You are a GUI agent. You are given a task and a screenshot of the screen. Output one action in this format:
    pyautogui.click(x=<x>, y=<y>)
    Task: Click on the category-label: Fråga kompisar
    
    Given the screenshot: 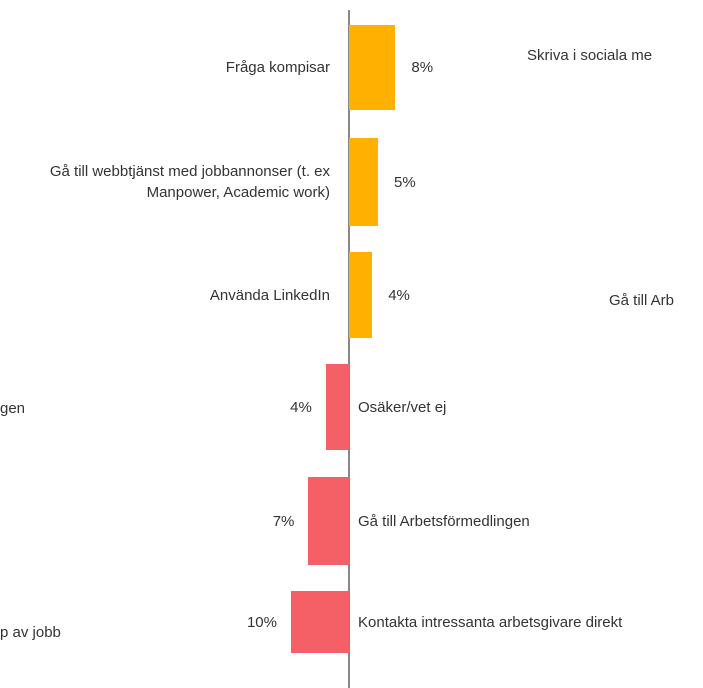 What is the action you would take?
    pyautogui.click(x=277, y=67)
    